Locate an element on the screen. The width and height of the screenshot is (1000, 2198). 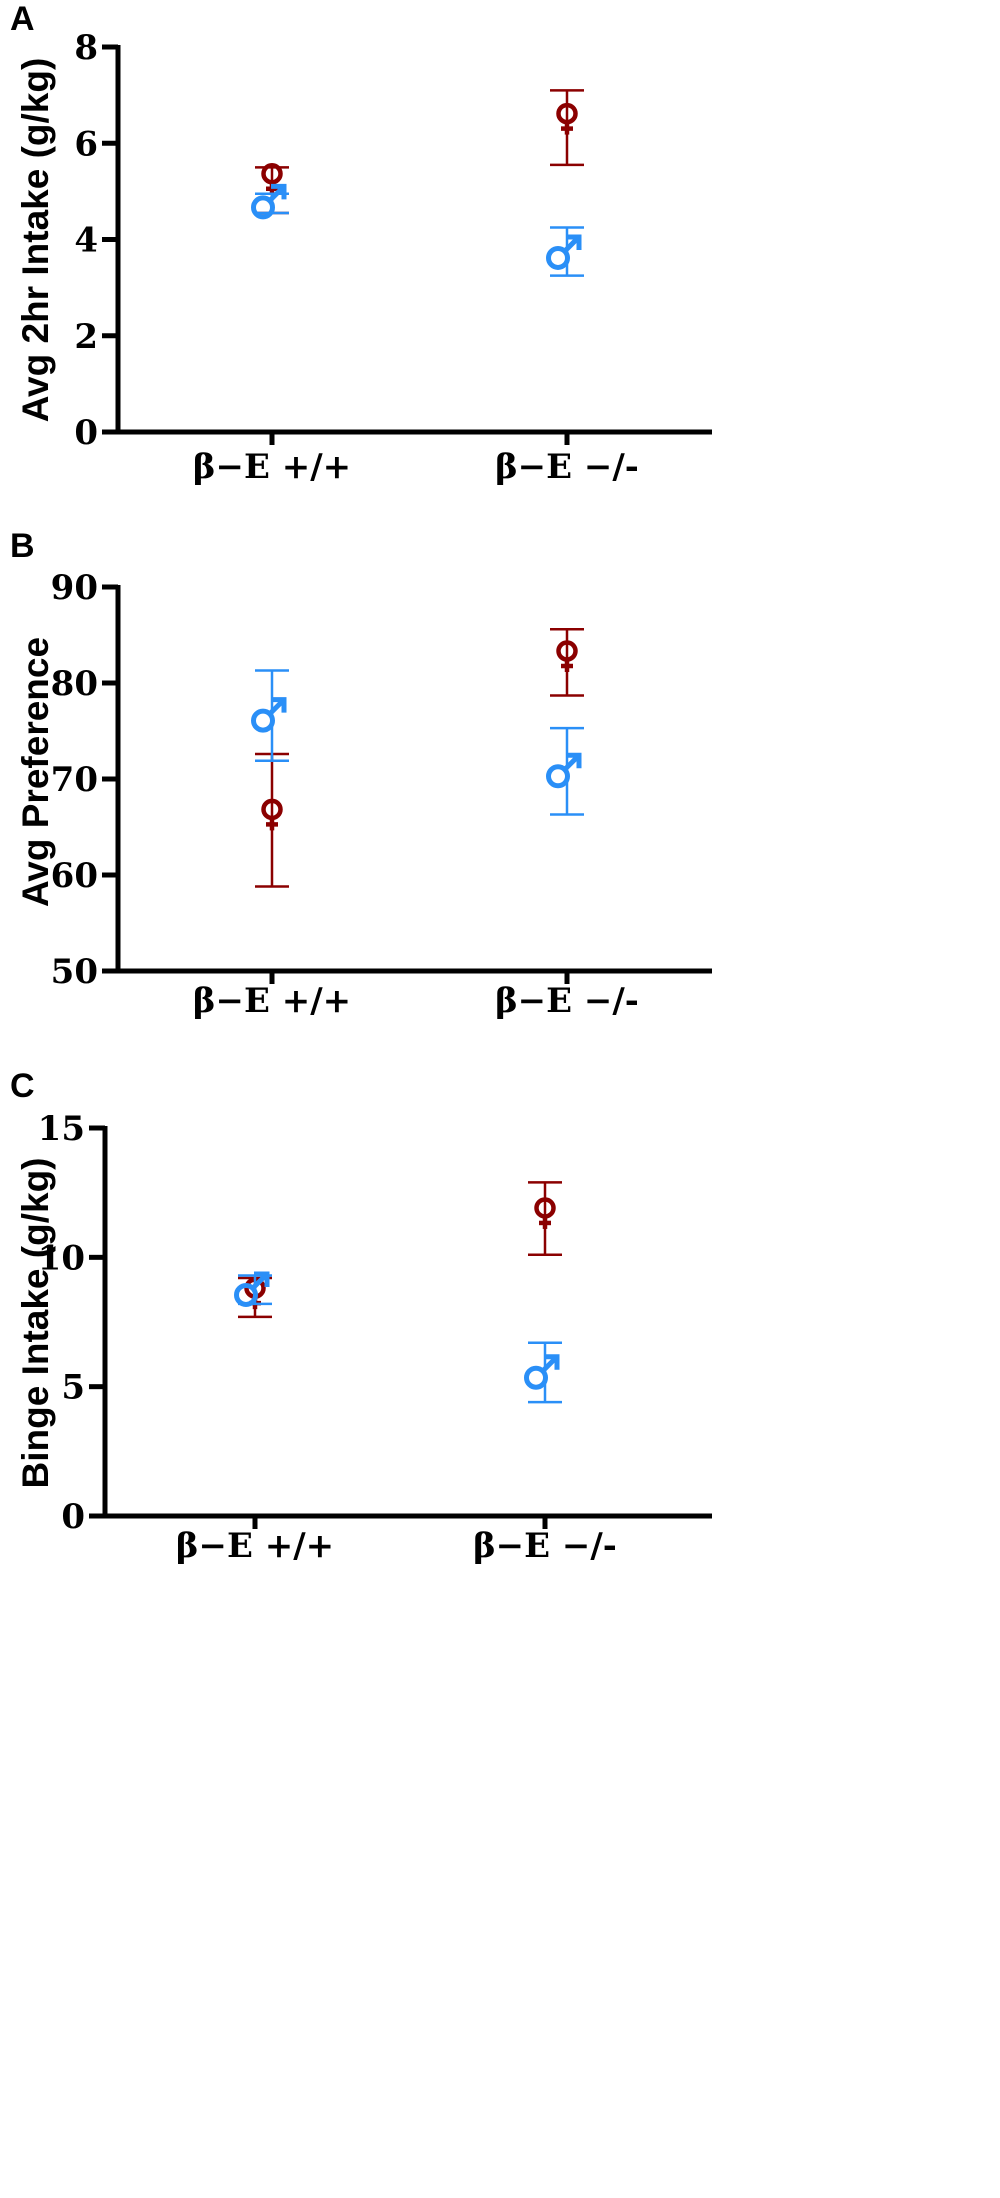
y-tick-label: 5 is located at coordinates (73, 1388).